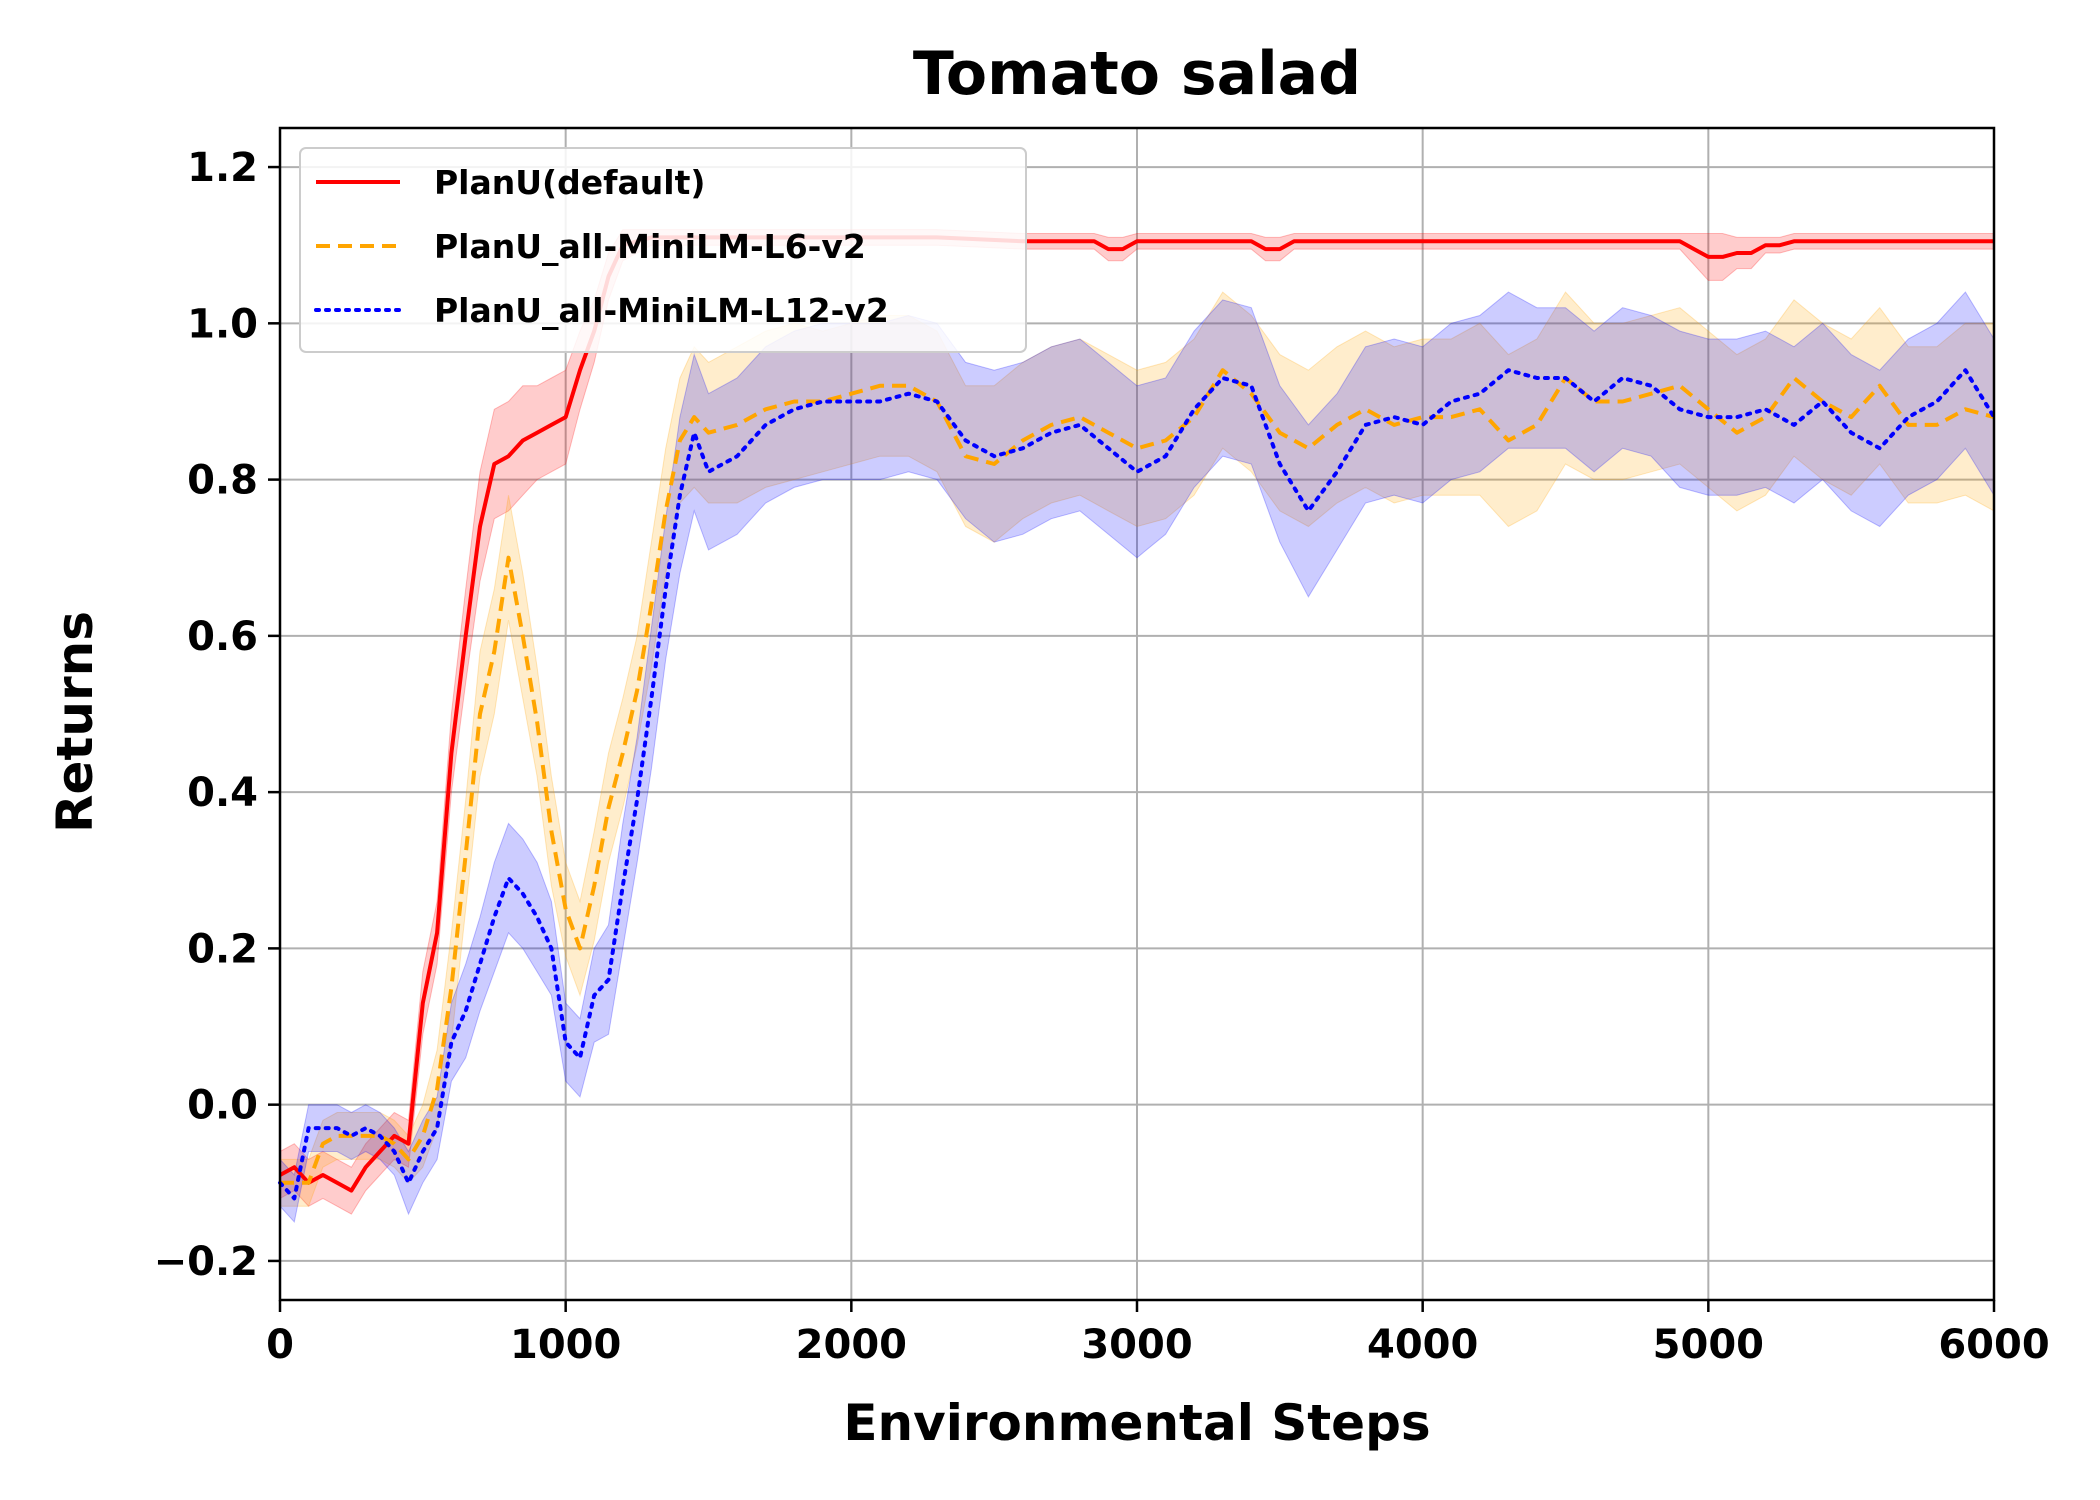 This screenshot has height=1500, width=2100. Describe the element at coordinates (1136, 1423) in the screenshot. I see `x-axis-label: Environmental Steps` at that location.